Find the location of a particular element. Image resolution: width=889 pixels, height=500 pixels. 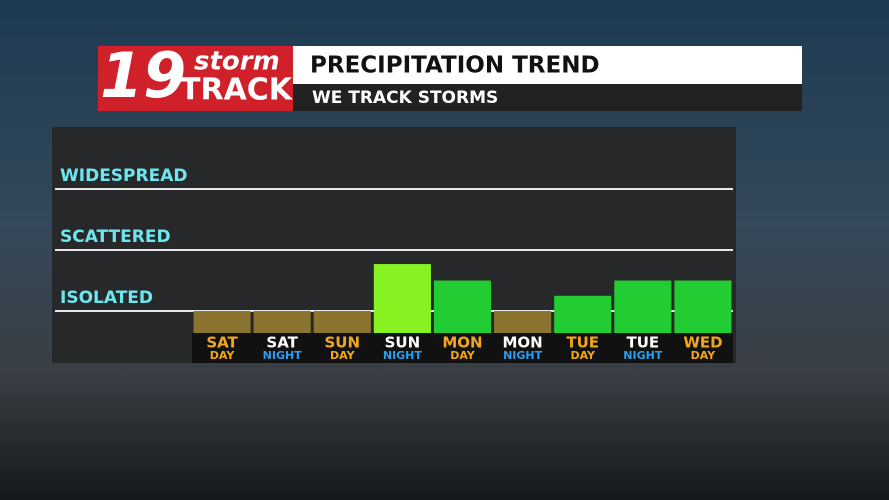

logo-number: 19 is located at coordinates (143, 75).